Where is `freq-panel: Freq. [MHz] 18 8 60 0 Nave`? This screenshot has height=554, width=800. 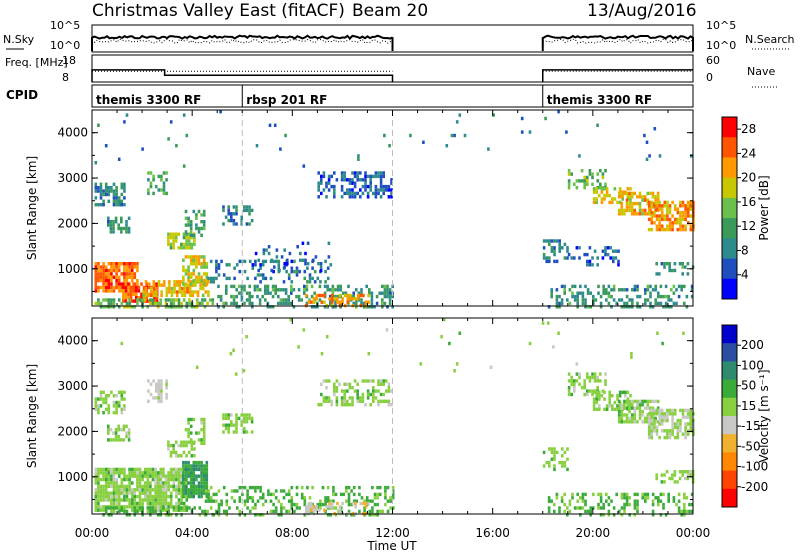
freq-panel: Freq. [MHz] 18 8 60 0 Nave is located at coordinates (391, 71).